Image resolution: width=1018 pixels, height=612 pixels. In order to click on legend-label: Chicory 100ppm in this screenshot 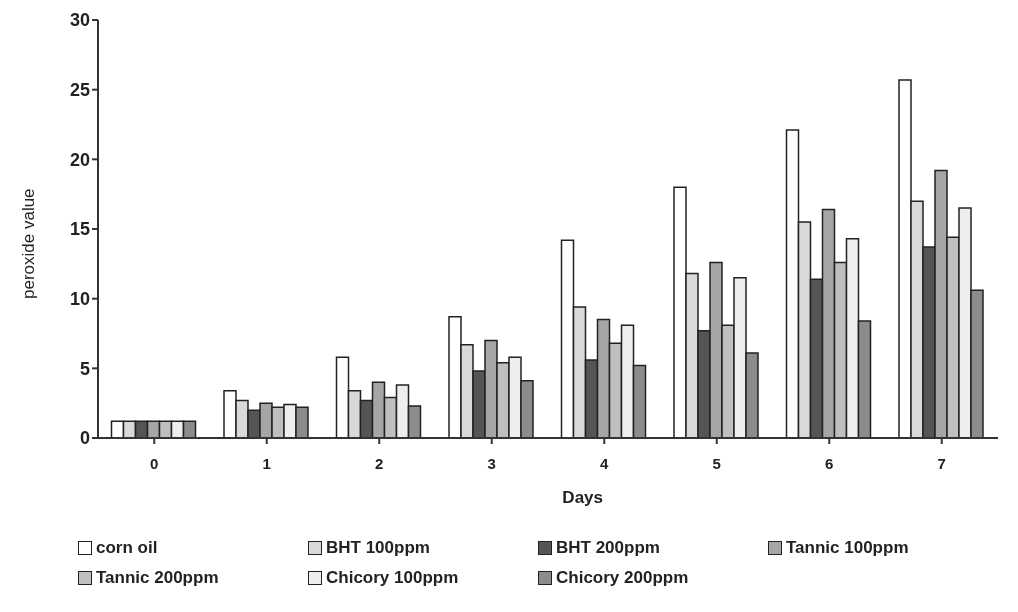, I will do `click(392, 578)`.